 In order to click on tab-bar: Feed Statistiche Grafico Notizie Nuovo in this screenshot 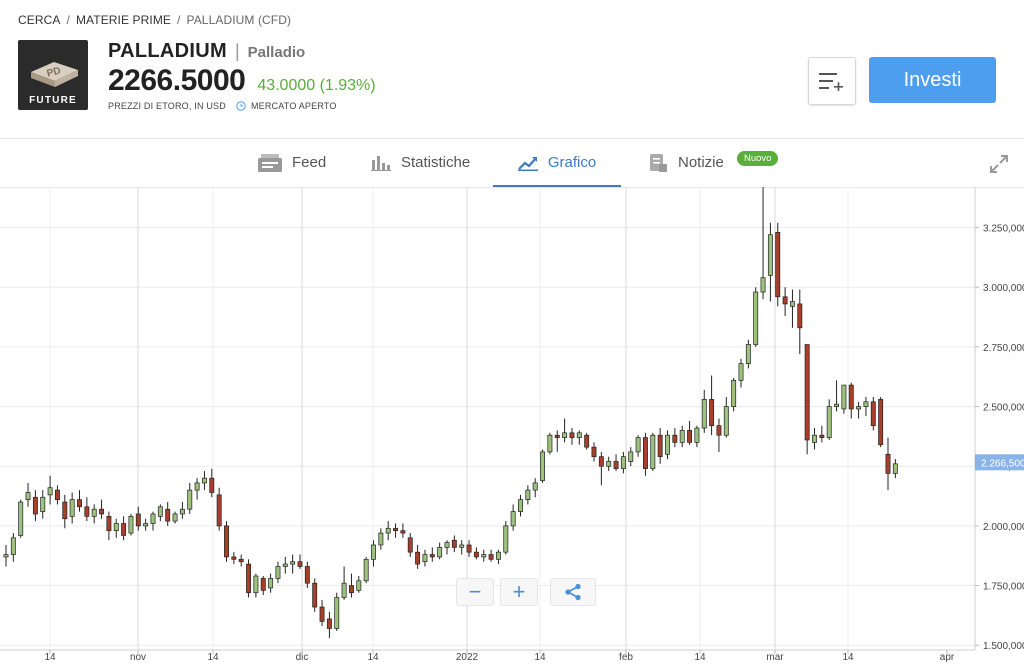, I will do `click(512, 163)`.